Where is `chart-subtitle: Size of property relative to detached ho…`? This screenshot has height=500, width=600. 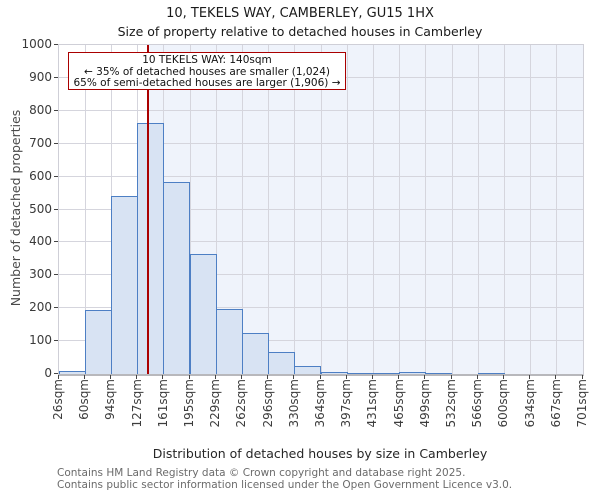
chart-subtitle: Size of property relative to detached ho… is located at coordinates (300, 31).